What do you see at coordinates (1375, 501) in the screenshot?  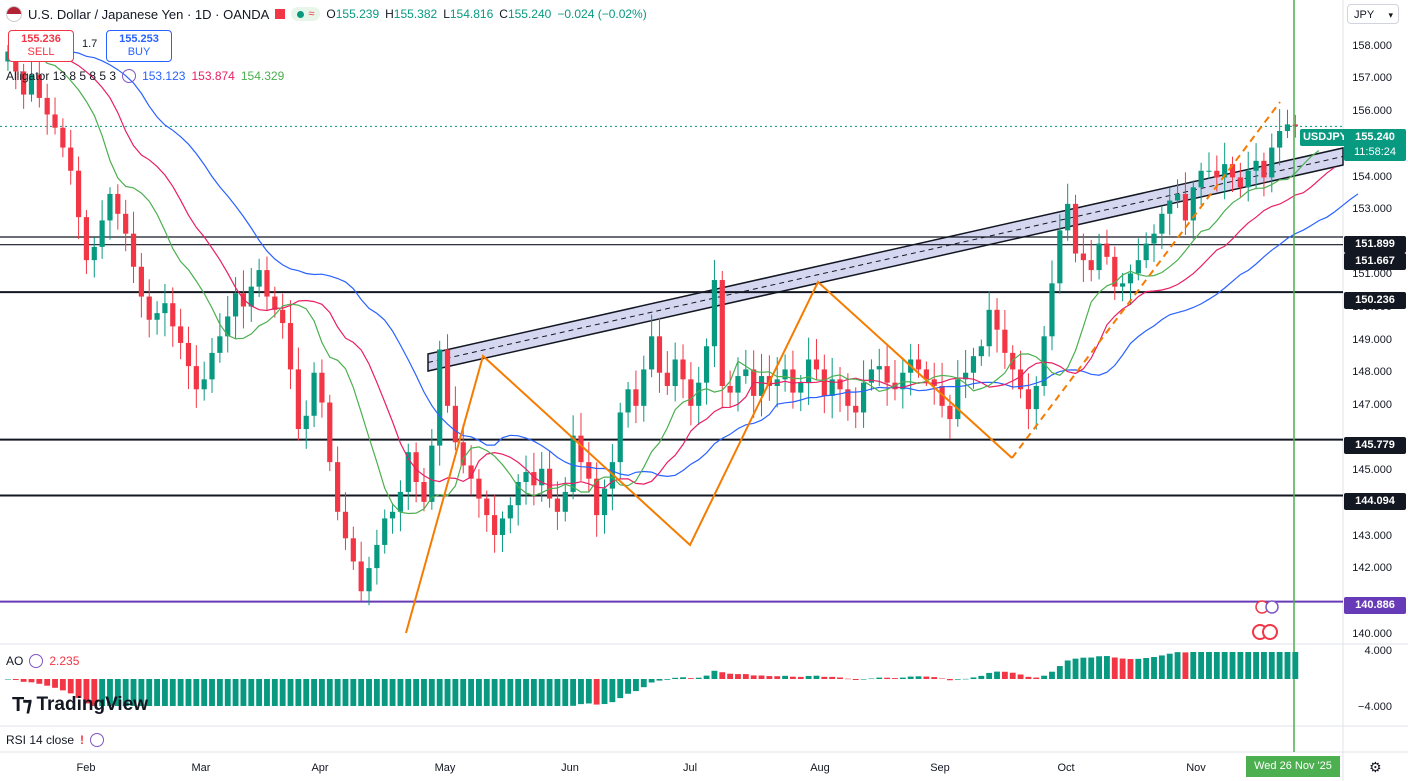 I see `level-tag: 144.094` at bounding box center [1375, 501].